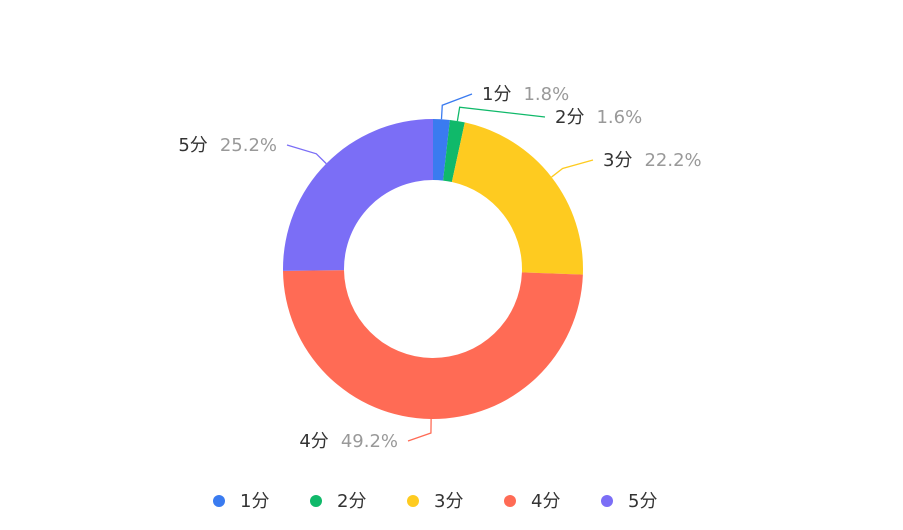 The height and width of the screenshot is (530, 903). I want to click on legend-item-1: 1分, so click(241, 501).